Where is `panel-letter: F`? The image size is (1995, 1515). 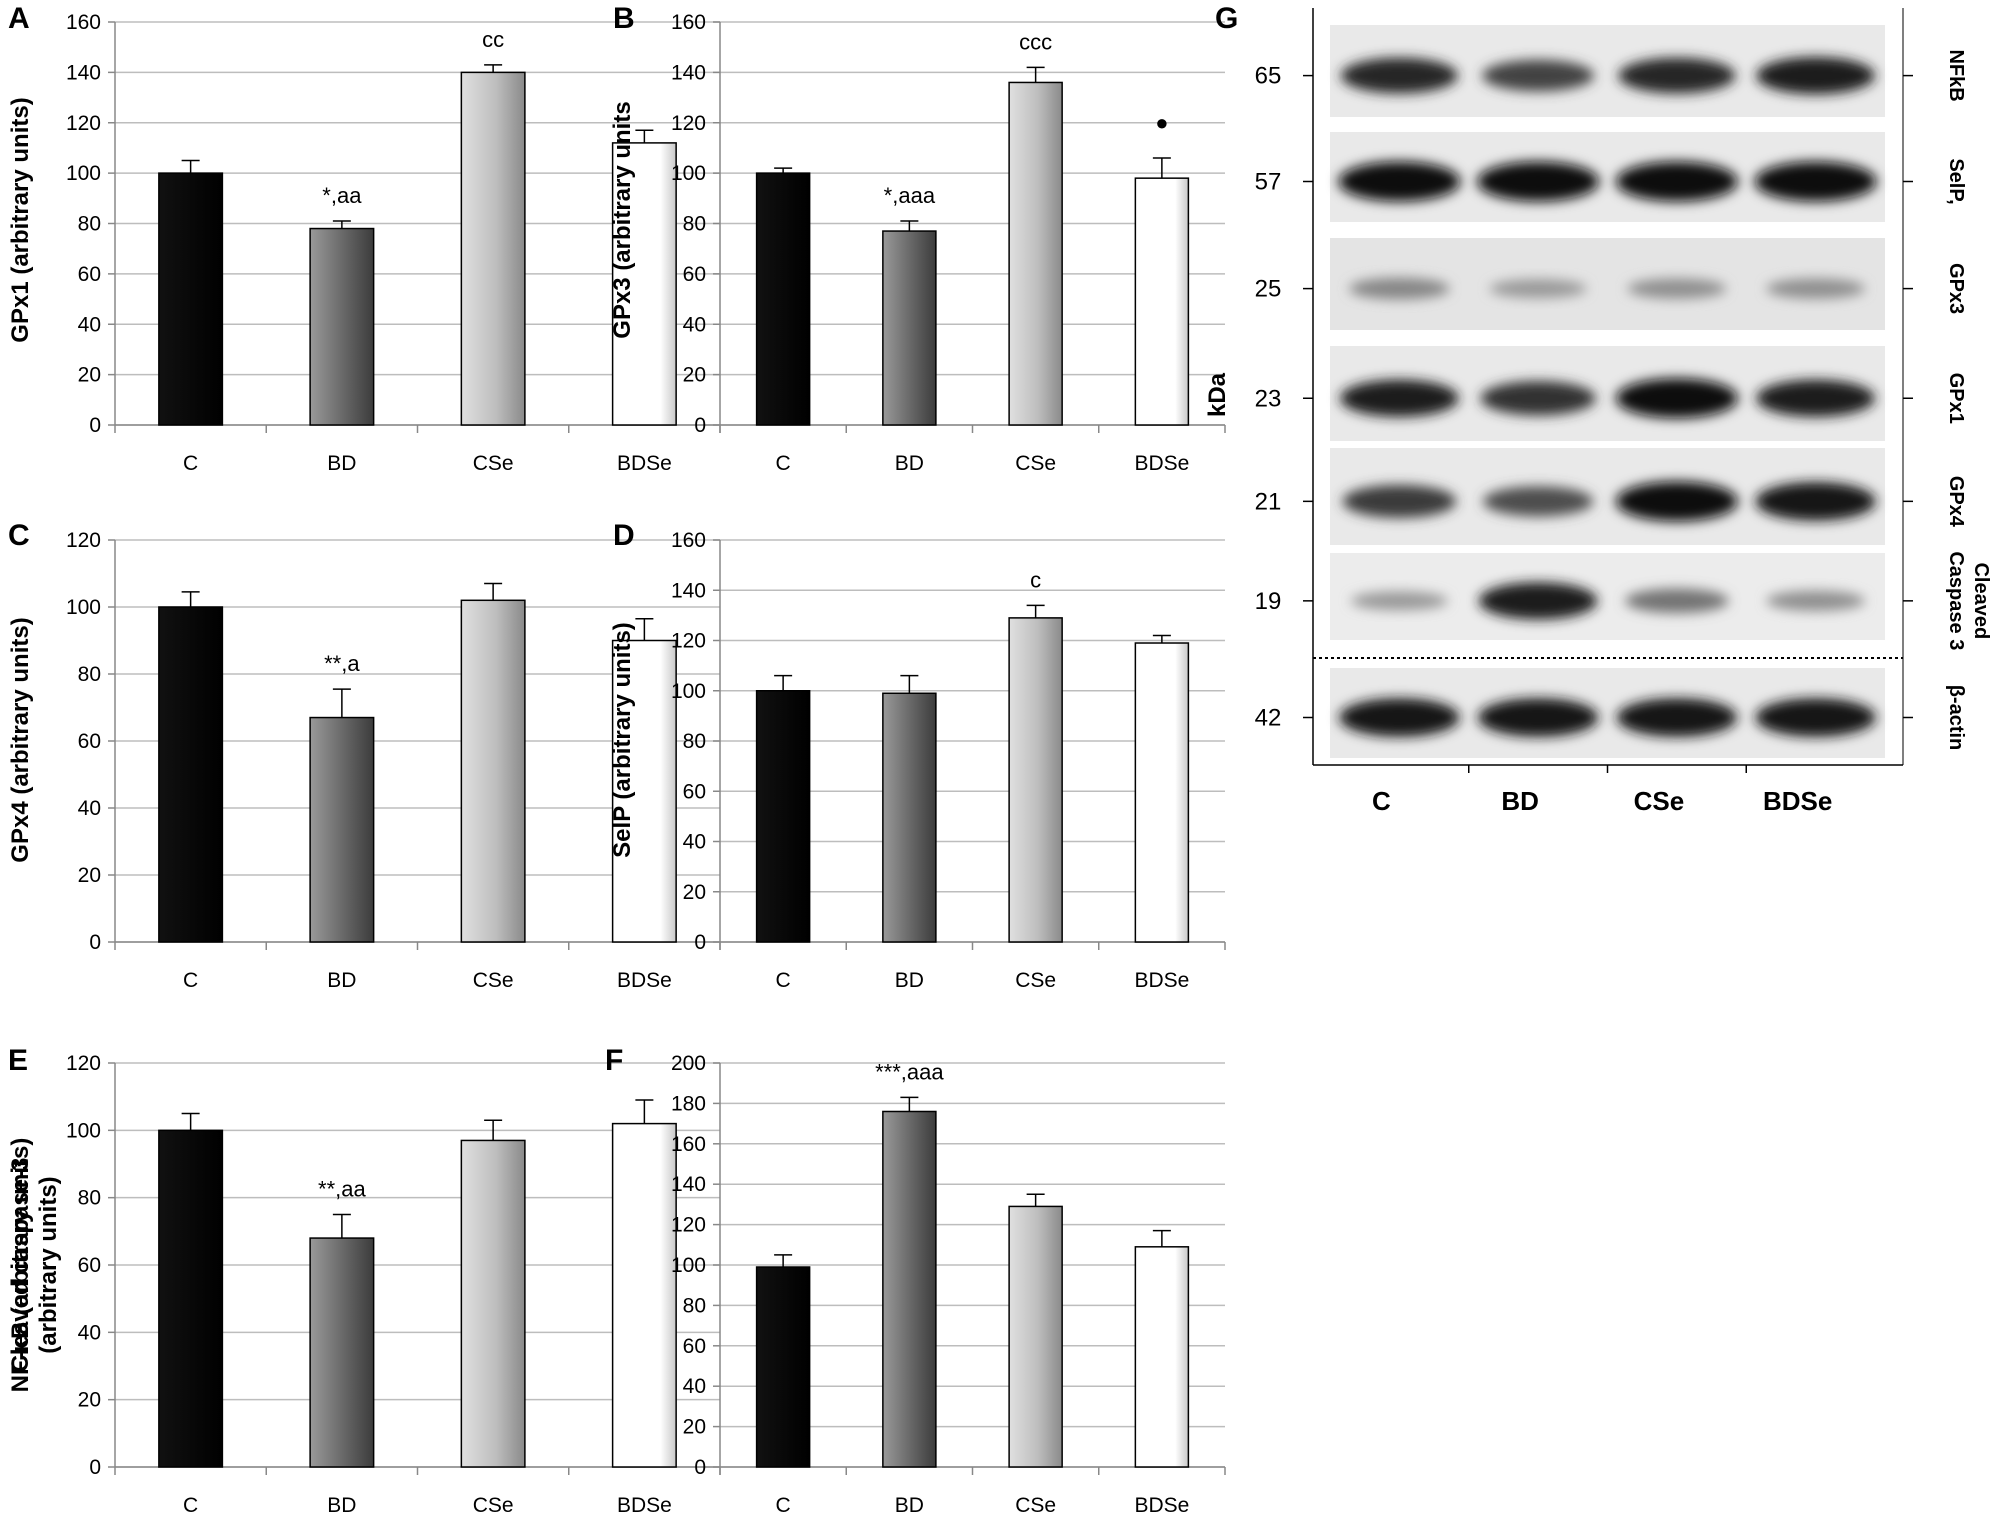
panel-letter: F is located at coordinates (614, 1060).